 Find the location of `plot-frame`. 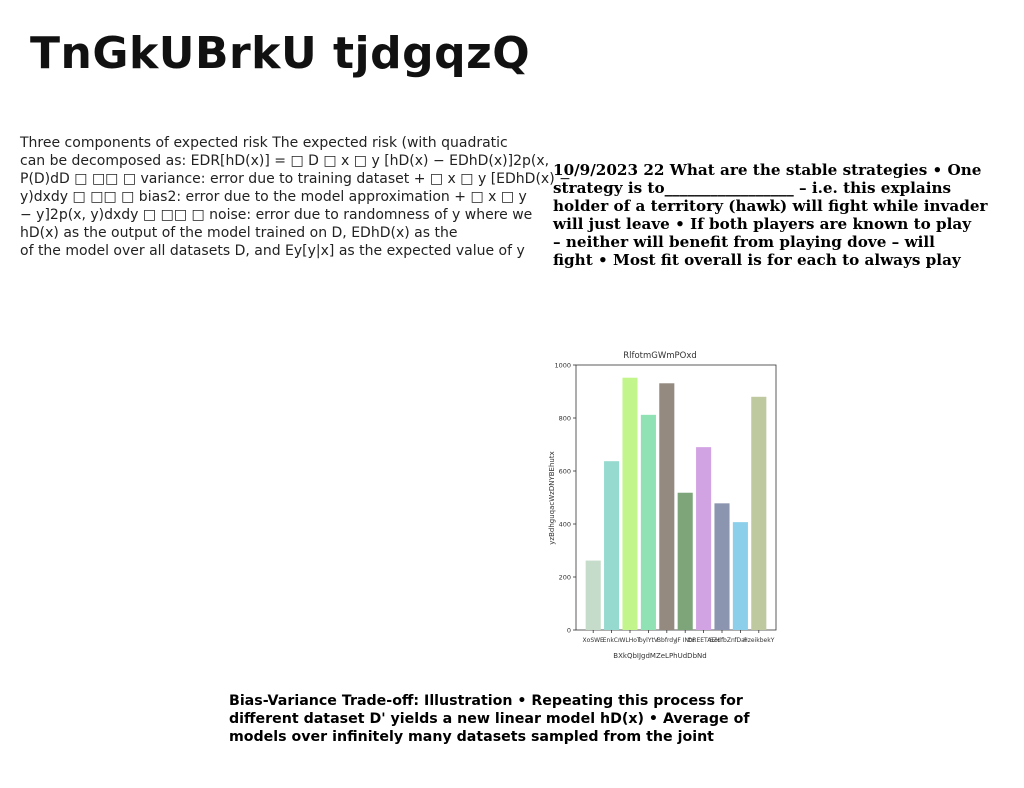

plot-frame is located at coordinates (676, 497).